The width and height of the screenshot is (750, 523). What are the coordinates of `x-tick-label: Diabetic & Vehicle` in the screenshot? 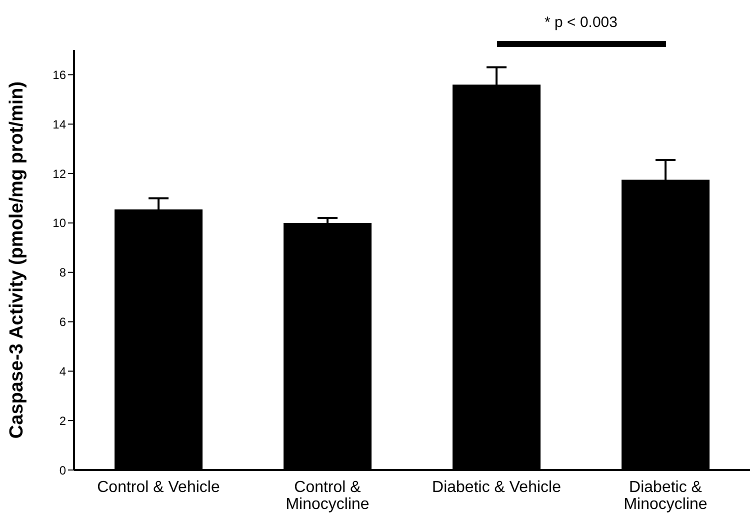 It's located at (497, 487).